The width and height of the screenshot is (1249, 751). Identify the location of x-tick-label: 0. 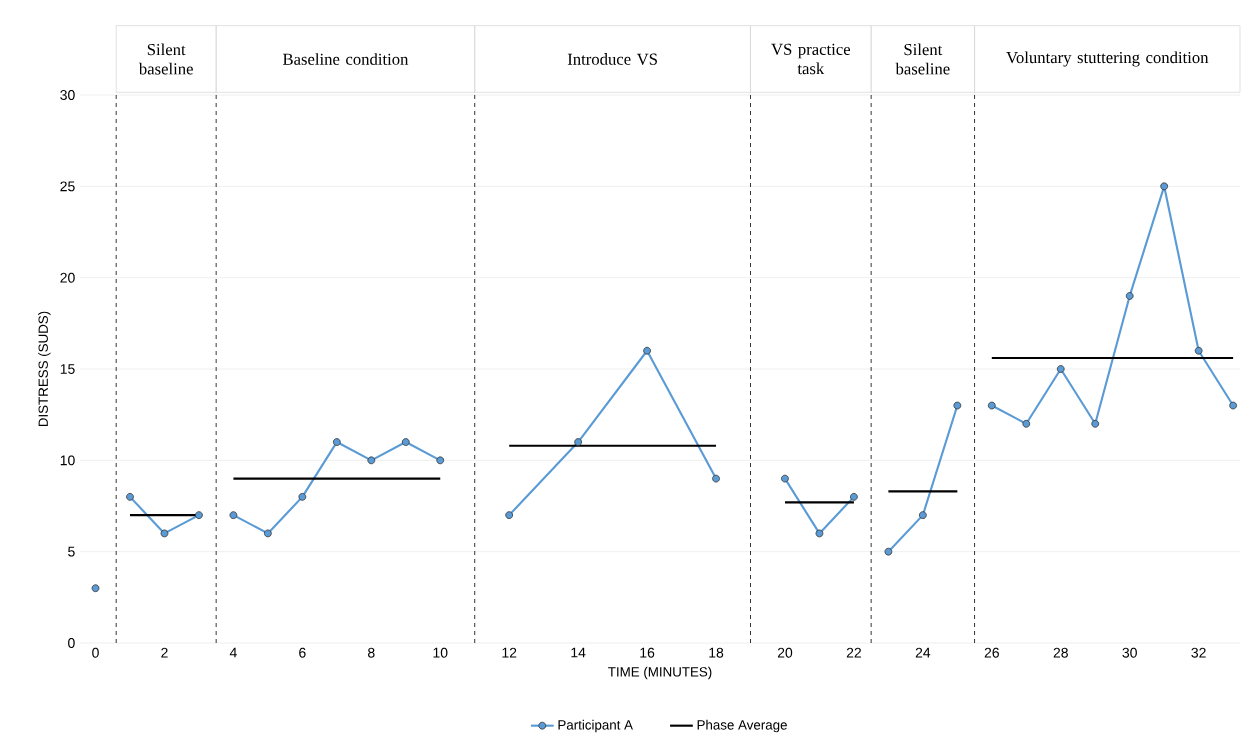
(95, 652).